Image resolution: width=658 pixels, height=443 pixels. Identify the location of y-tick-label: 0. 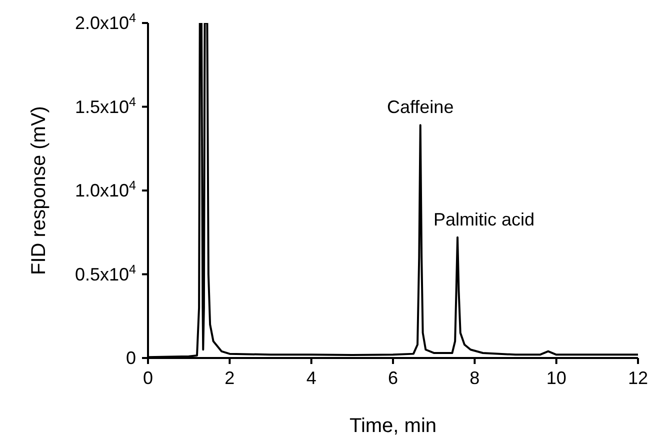
(131, 358).